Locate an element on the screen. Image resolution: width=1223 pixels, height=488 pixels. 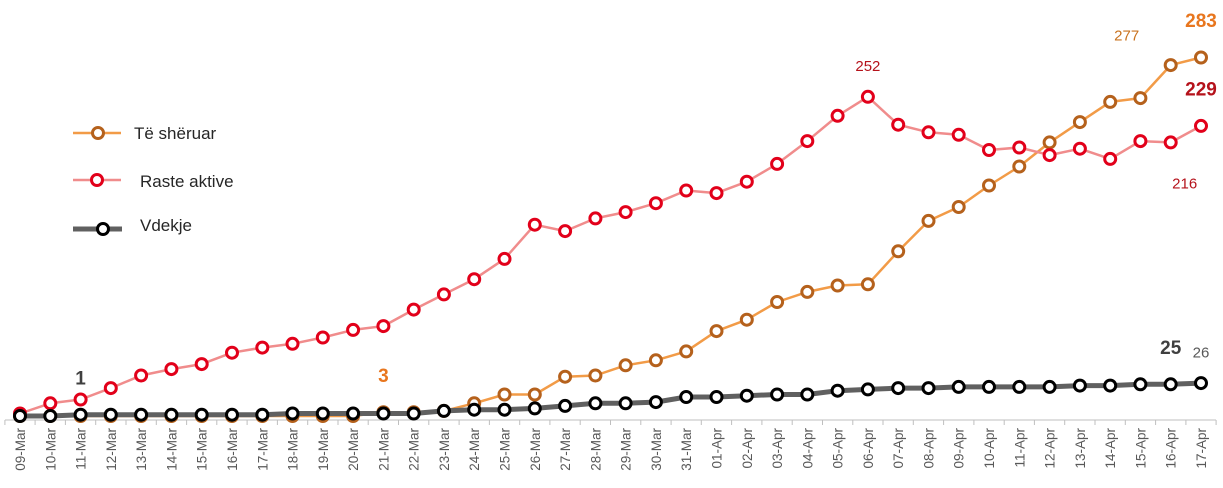
x-tick-label: 21-Mar is located at coordinates (383, 449).